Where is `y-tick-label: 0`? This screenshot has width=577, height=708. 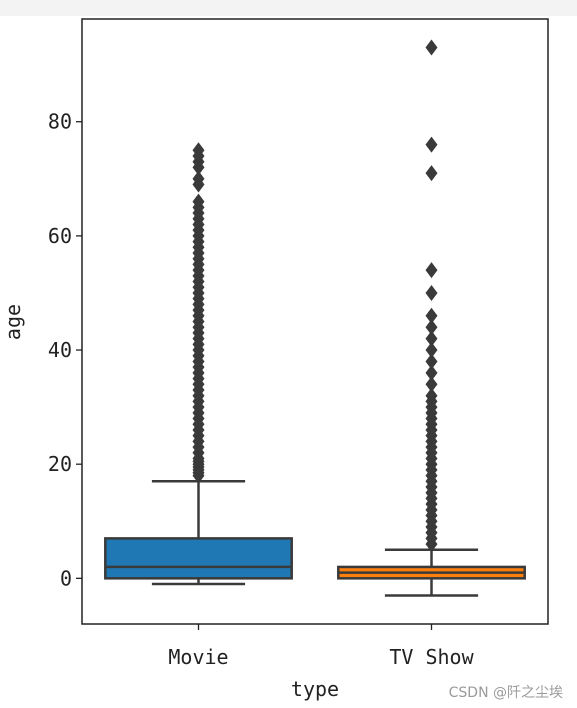 y-tick-label: 0 is located at coordinates (66, 578).